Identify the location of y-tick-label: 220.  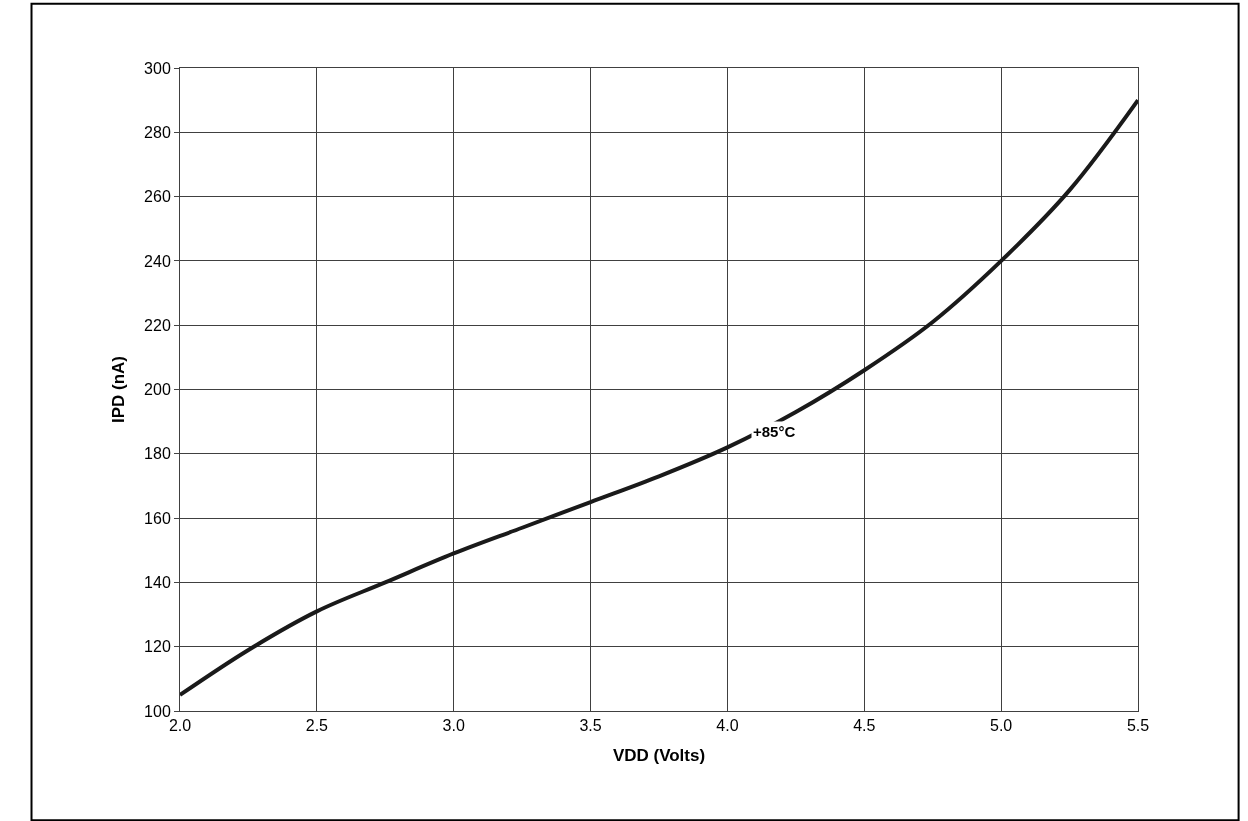
(157, 325).